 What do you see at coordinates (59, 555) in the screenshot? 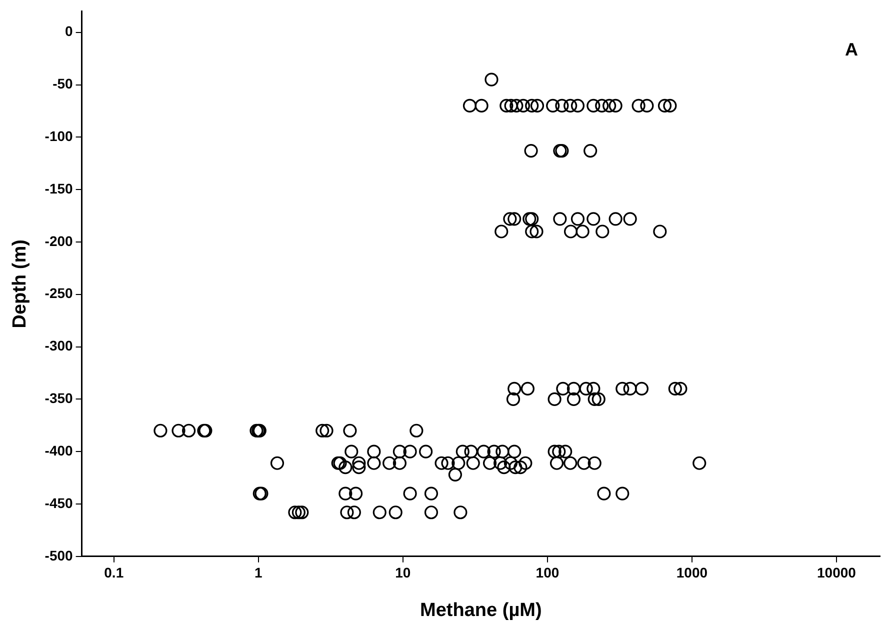
I see `y-tick-label: -500` at bounding box center [59, 555].